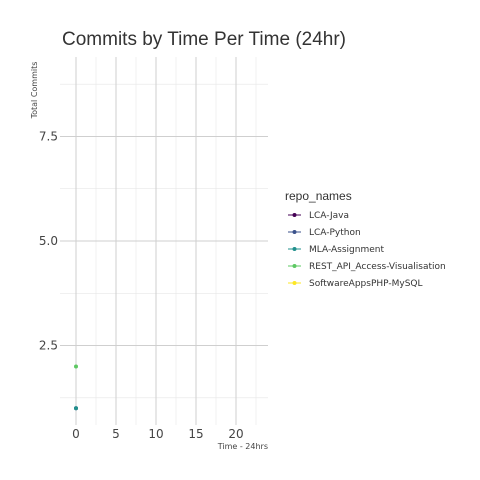 The height and width of the screenshot is (480, 480). What do you see at coordinates (34, 91) in the screenshot?
I see `y-axis-label: Total Commits` at bounding box center [34, 91].